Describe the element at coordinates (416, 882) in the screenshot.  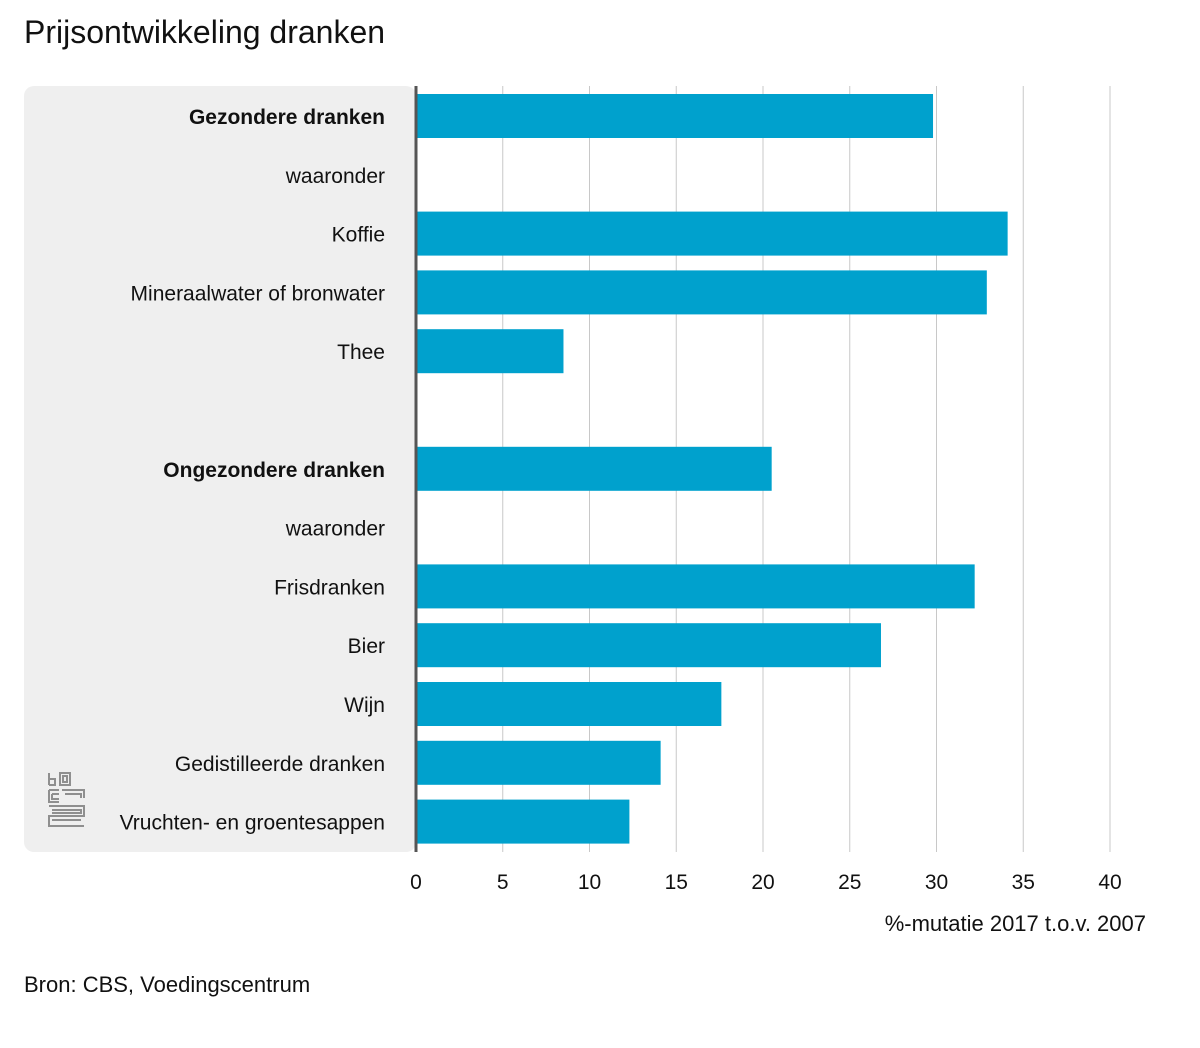
I see `x-tick-label: 0` at that location.